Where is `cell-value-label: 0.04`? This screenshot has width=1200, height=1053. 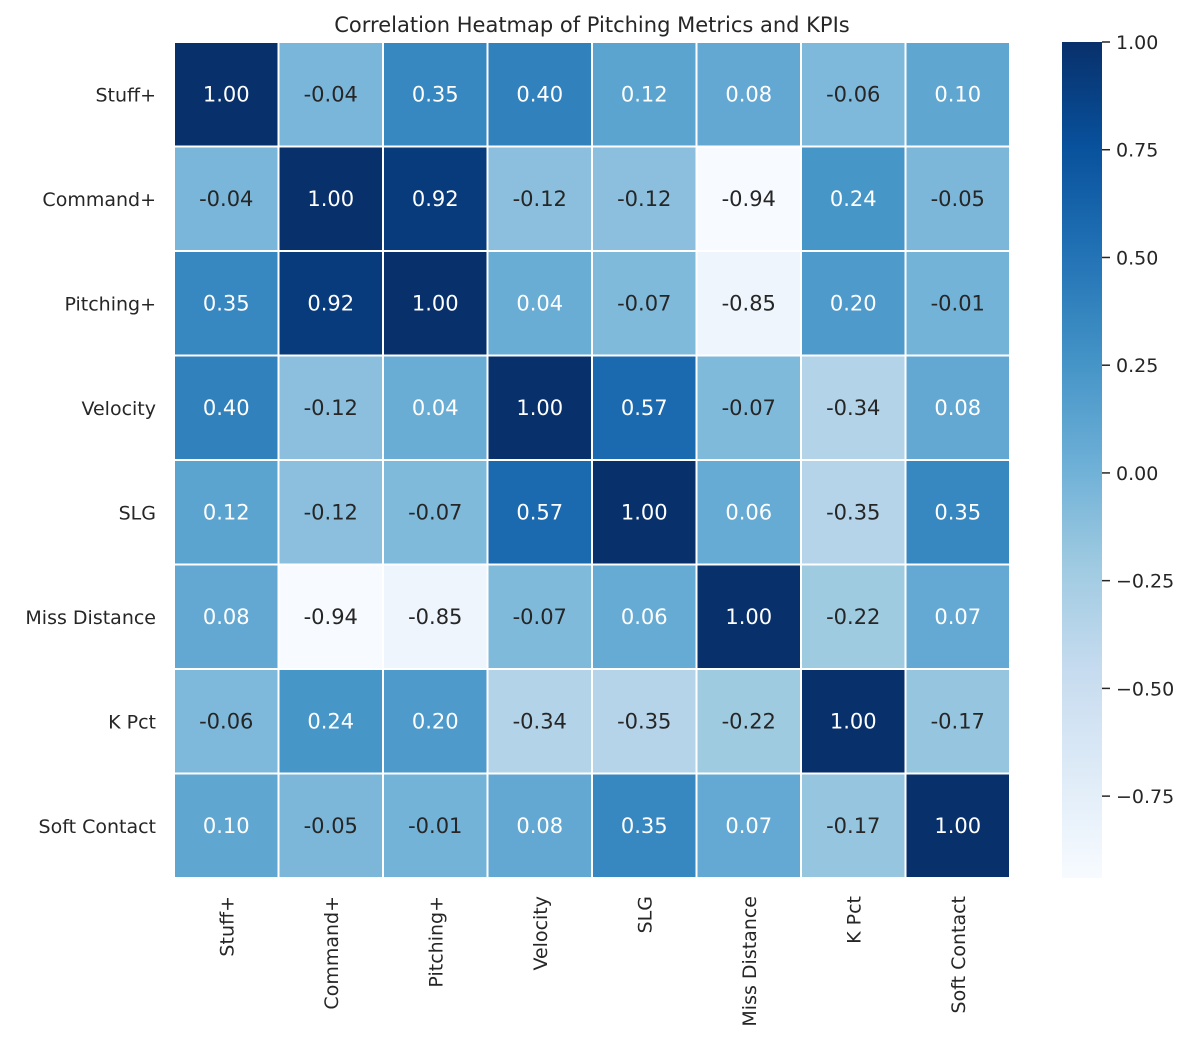 cell-value-label: 0.04 is located at coordinates (435, 408).